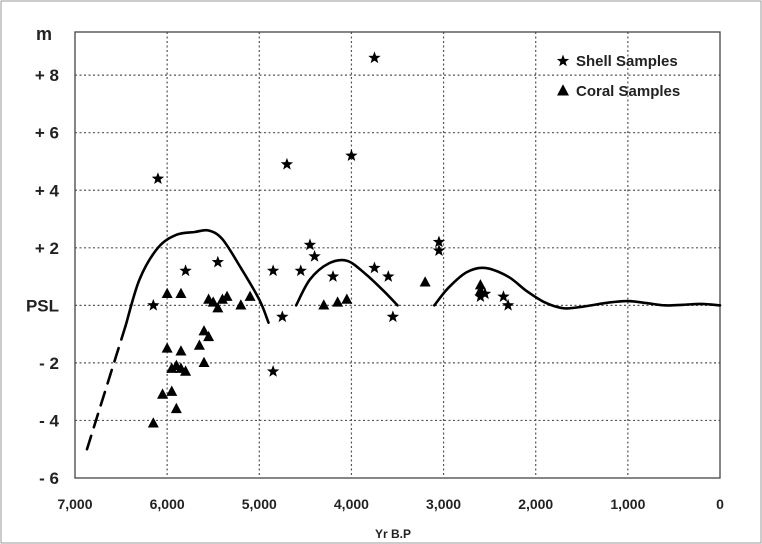  I want to click on legend-label-1: Coral Samples, so click(628, 91).